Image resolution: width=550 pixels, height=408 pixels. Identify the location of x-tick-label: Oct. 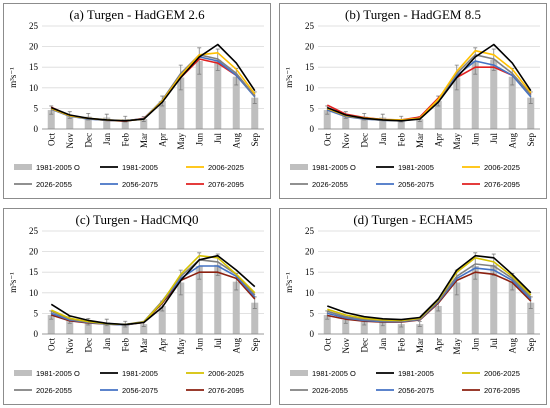
(327, 139).